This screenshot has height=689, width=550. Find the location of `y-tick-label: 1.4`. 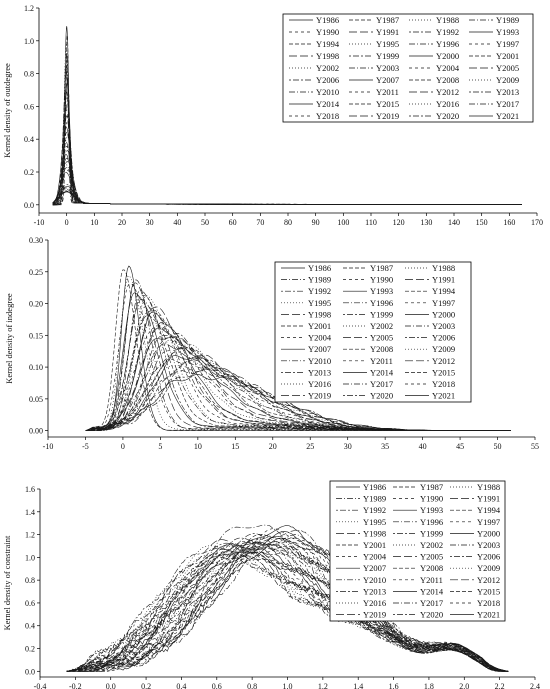

y-tick-label: 1.4 is located at coordinates (30, 512).